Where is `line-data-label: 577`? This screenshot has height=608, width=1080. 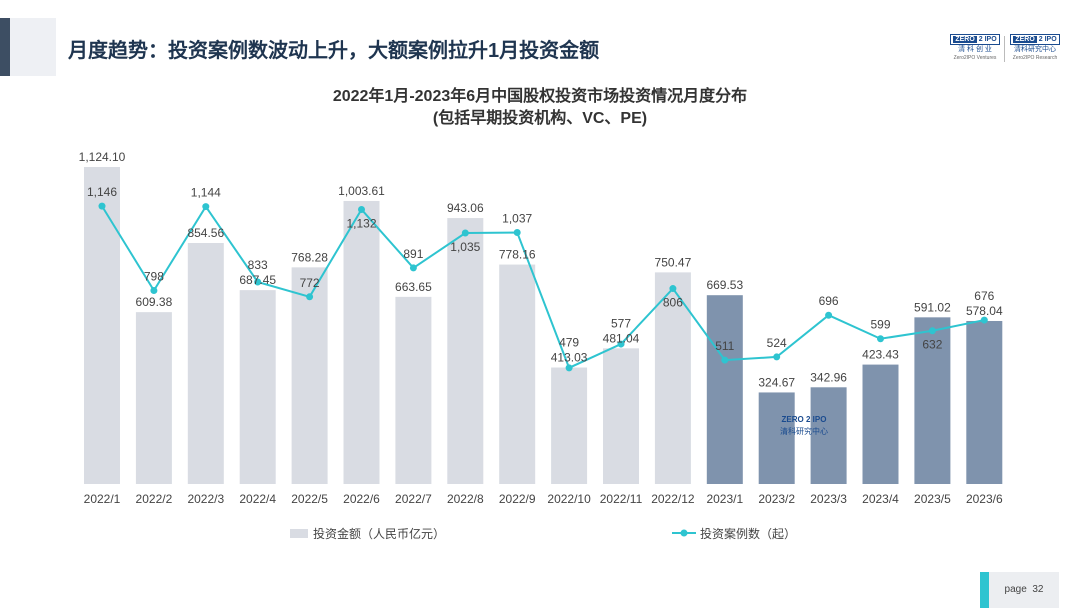 line-data-label: 577 is located at coordinates (621, 323).